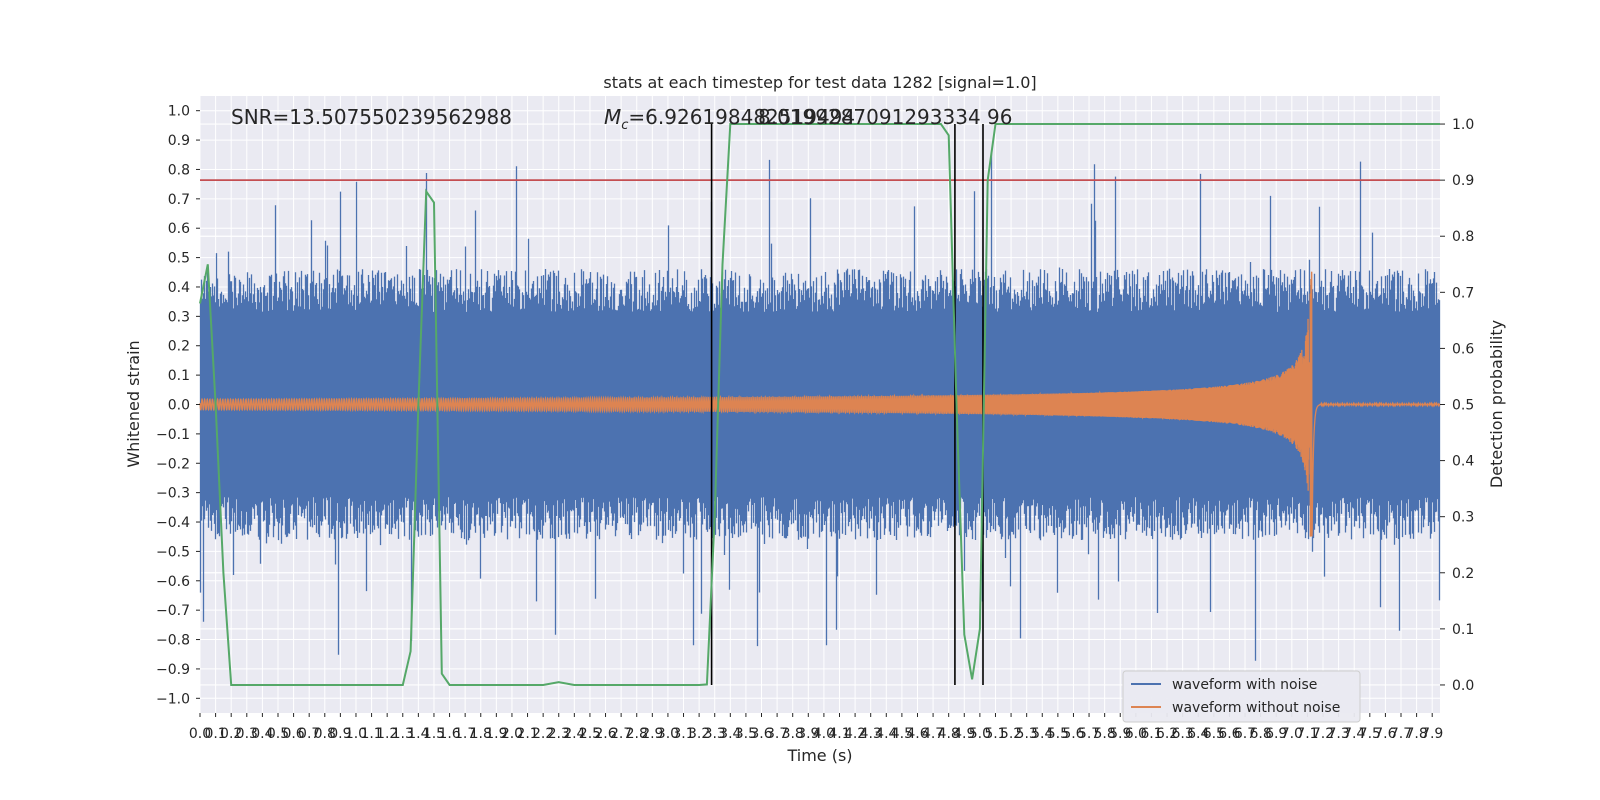 This screenshot has width=1600, height=800. Describe the element at coordinates (173, 670) in the screenshot. I see `y-tick-label: −0.9` at that location.